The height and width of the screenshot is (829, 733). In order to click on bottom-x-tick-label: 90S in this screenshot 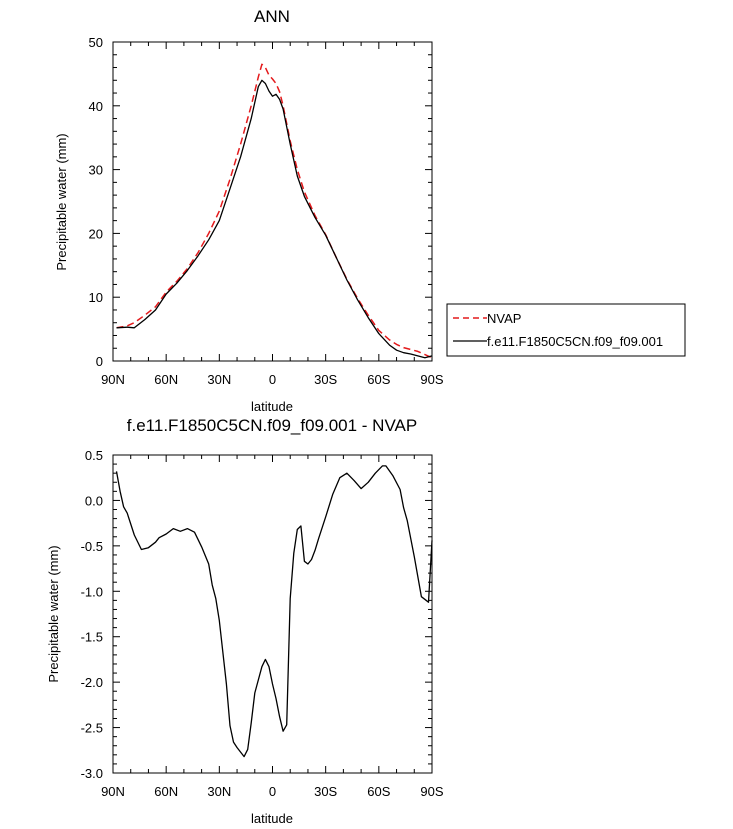, I will do `click(431, 791)`.